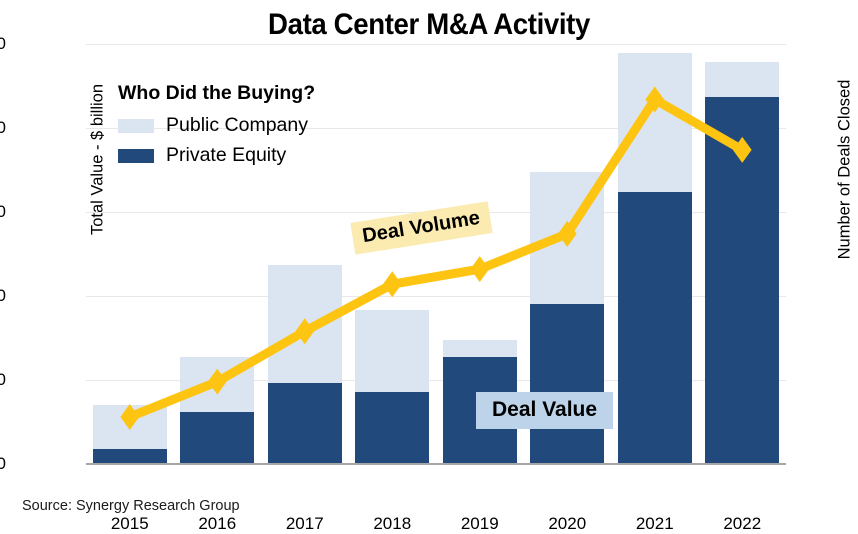  I want to click on legend-swatch-private-equity, so click(136, 155).